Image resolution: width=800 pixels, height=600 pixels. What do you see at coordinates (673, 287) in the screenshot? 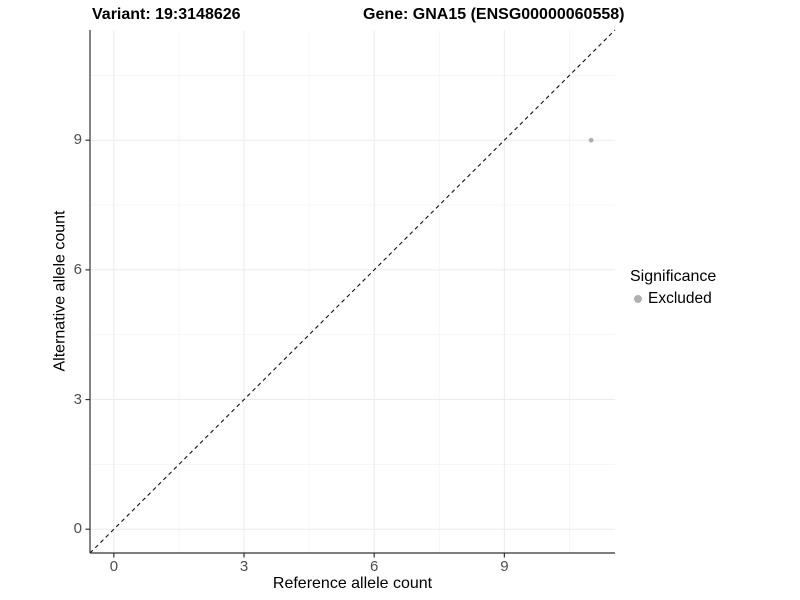
I see `legend: Significance Excluded` at bounding box center [673, 287].